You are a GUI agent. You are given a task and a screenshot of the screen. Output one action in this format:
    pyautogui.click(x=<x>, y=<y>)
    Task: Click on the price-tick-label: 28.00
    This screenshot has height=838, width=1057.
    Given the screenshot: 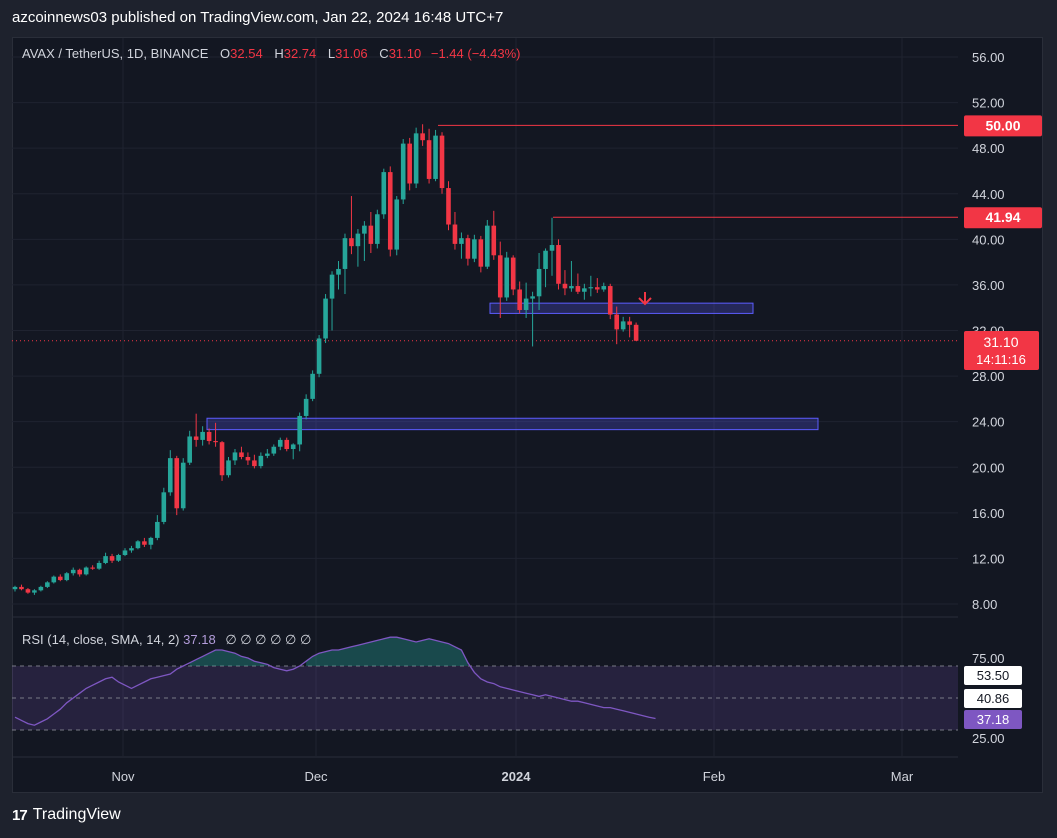 What is the action you would take?
    pyautogui.click(x=988, y=376)
    